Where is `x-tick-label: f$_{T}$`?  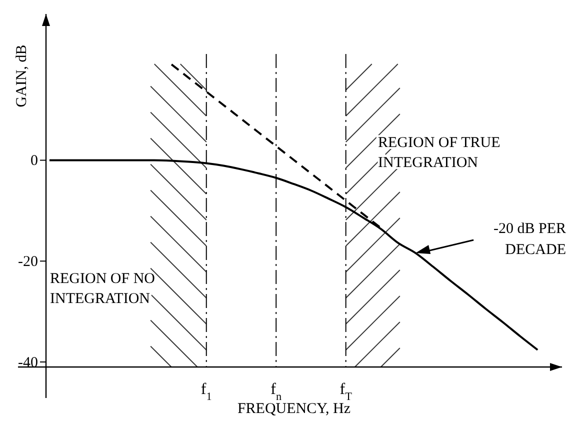
x-tick-label: f$_{T}$ is located at coordinates (346, 392).